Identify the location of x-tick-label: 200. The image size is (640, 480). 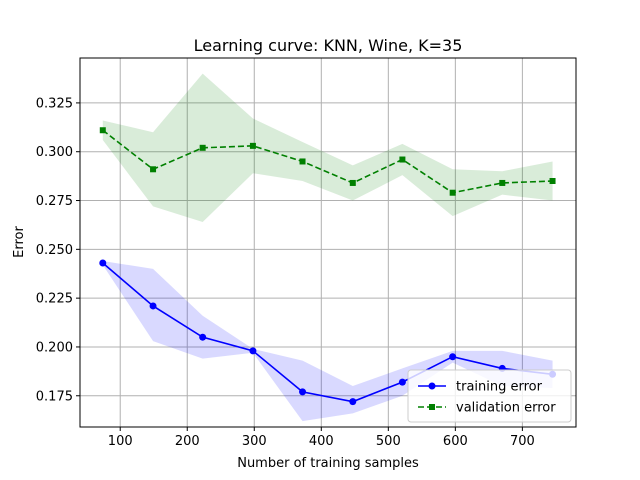
(187, 441).